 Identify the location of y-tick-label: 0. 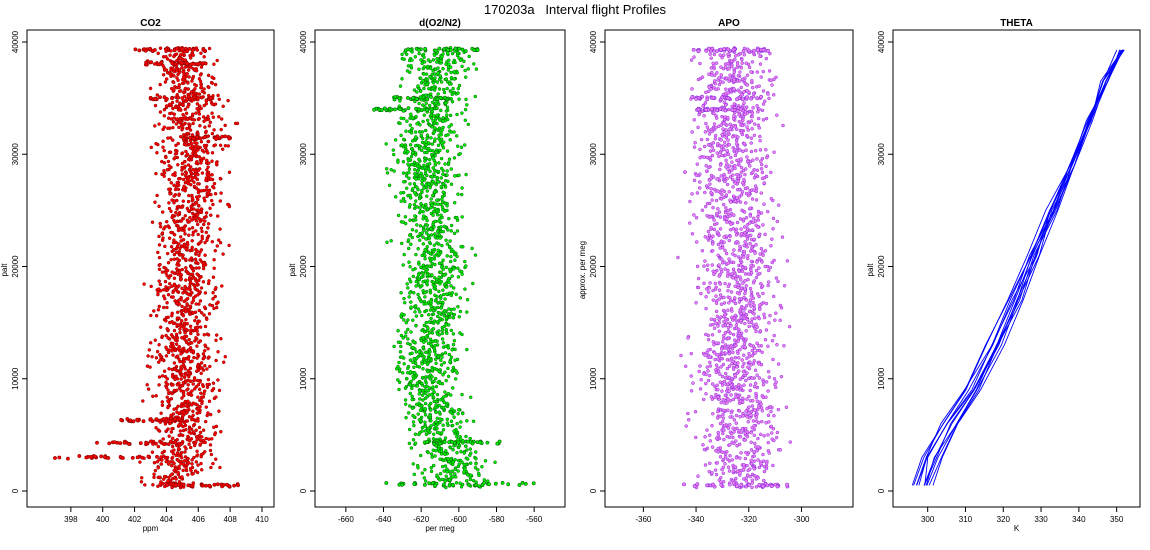
(15, 490).